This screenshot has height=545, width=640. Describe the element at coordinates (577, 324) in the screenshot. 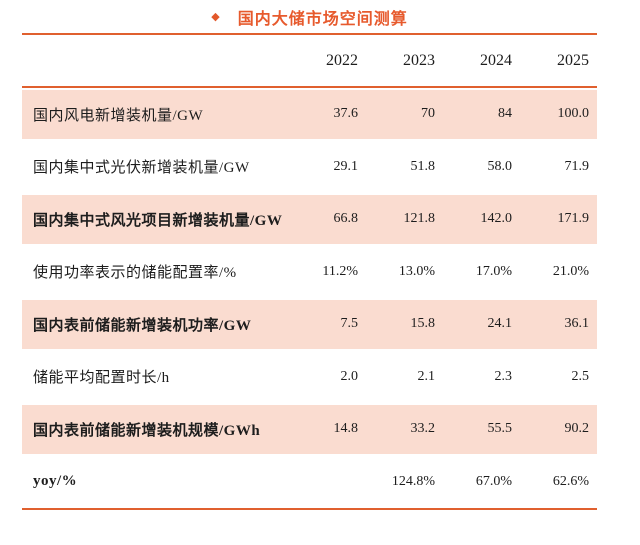

I see `row-value: 36.1` at that location.